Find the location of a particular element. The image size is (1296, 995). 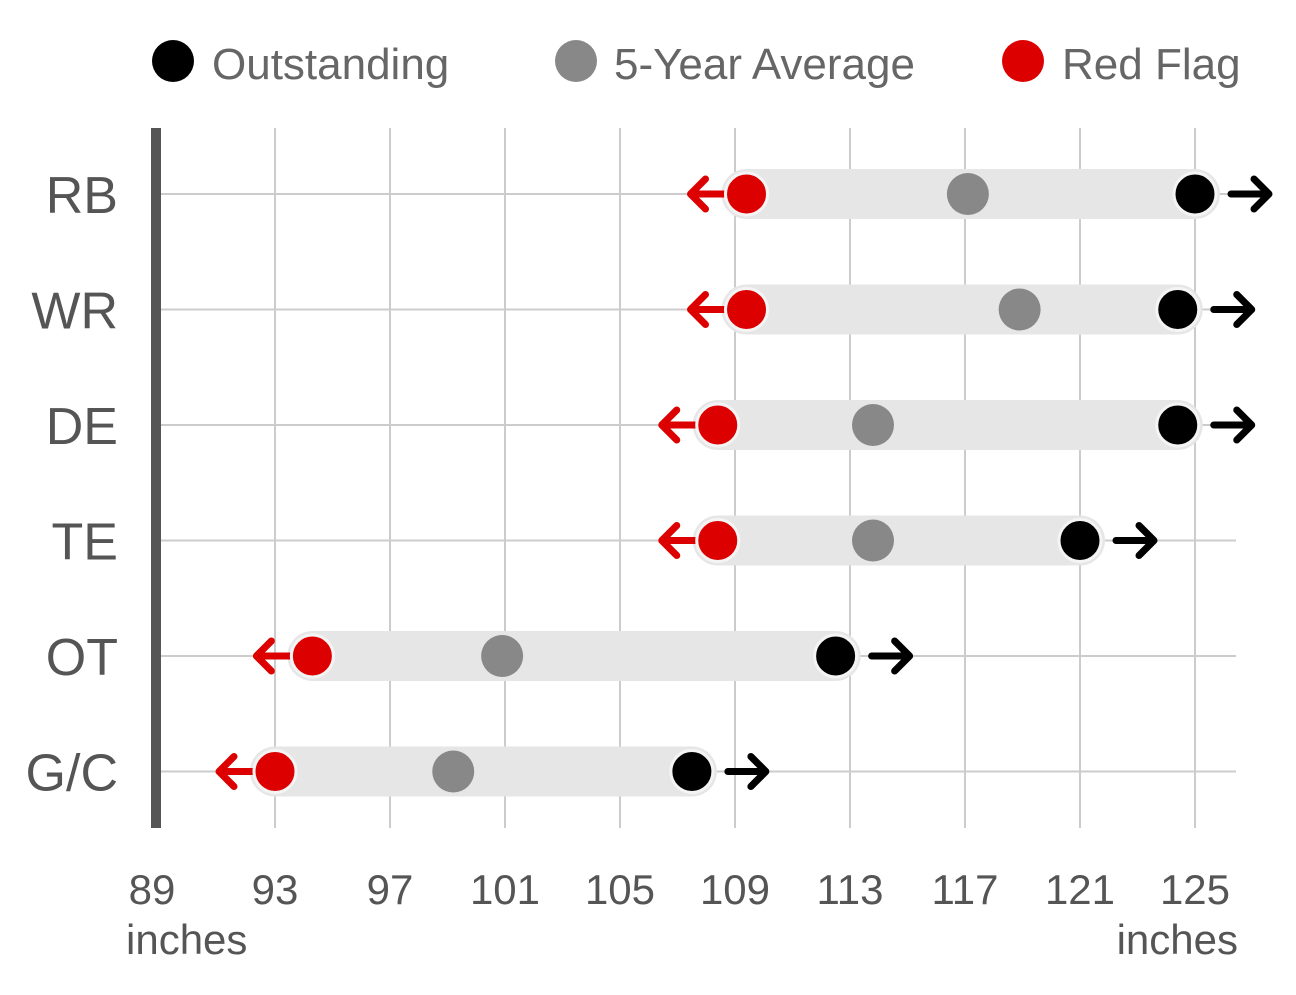

dot-red-flag-gc is located at coordinates (275, 771).